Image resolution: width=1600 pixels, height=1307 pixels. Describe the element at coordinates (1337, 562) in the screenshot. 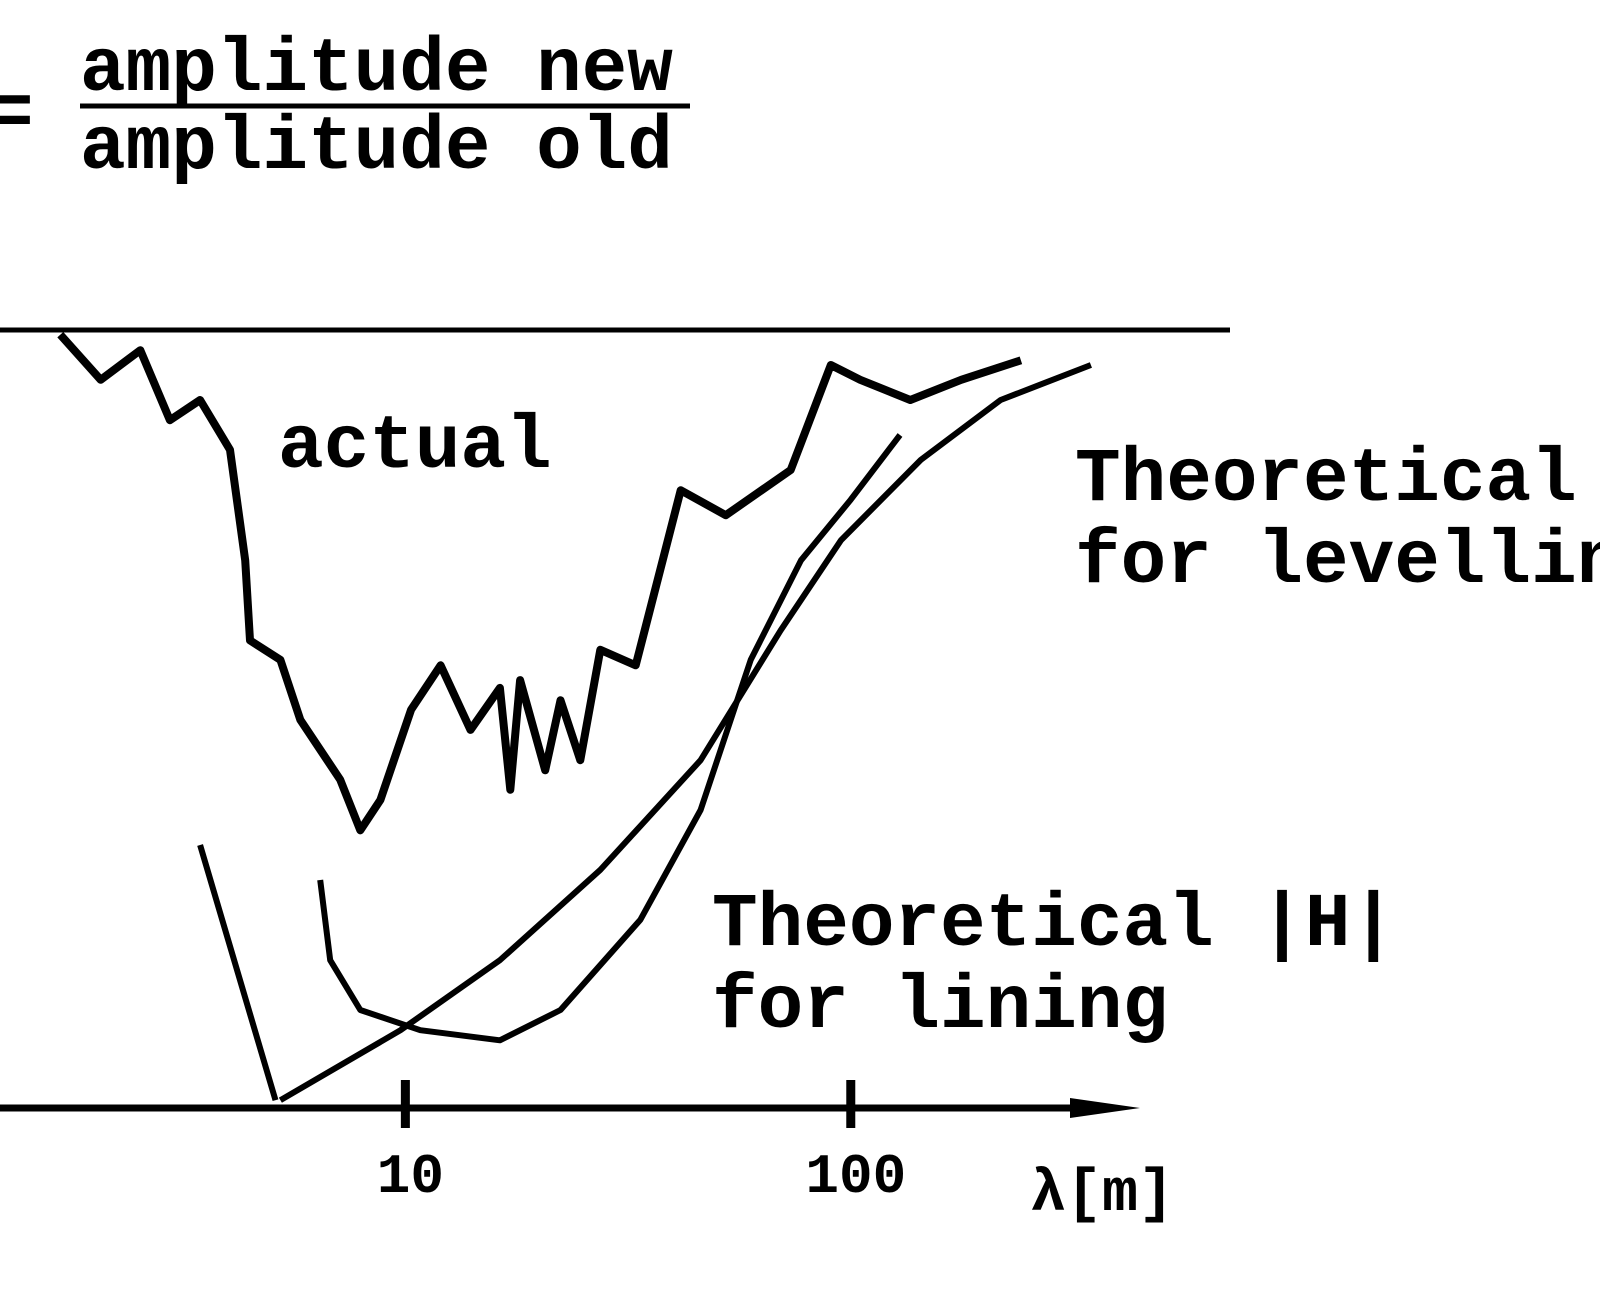

I see `series-label: for levelling` at that location.